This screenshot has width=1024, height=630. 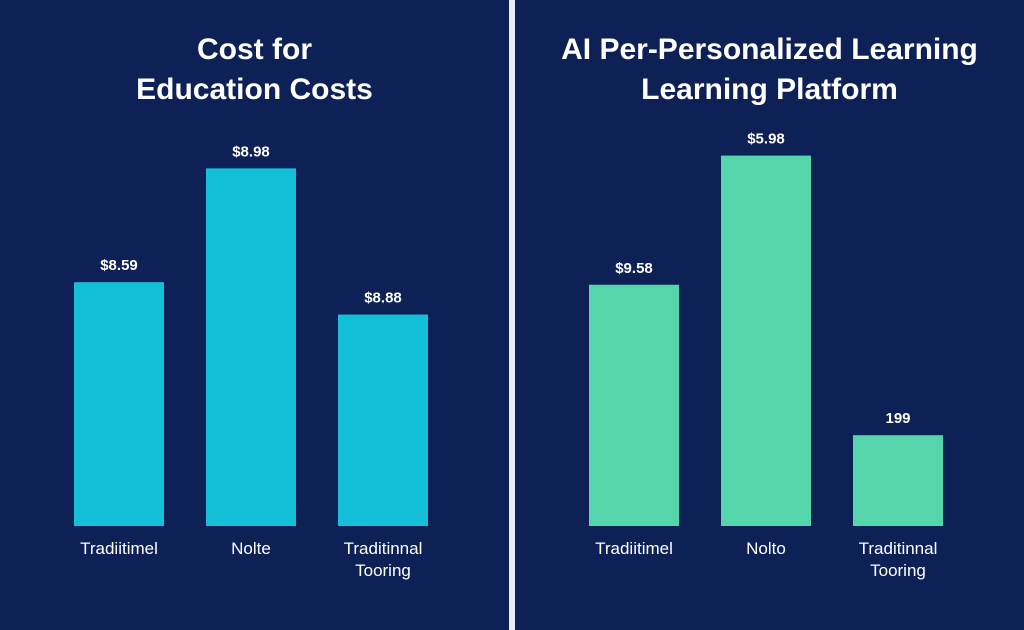 I want to click on left-category-label-2: Nolte, so click(x=251, y=548).